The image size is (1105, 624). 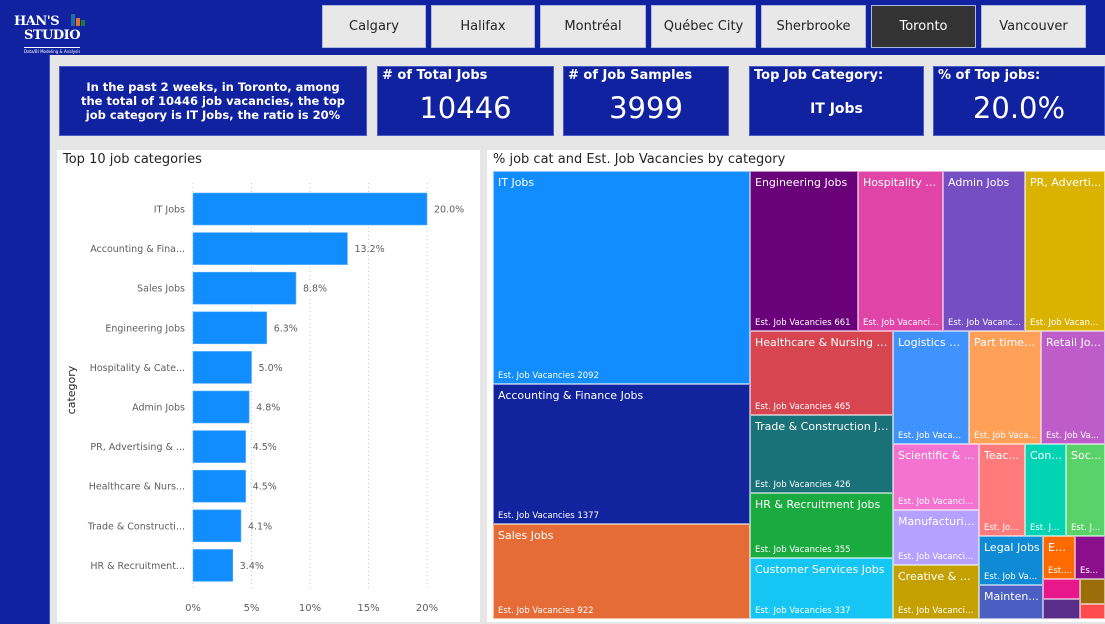 What do you see at coordinates (646, 108) in the screenshot?
I see `job-samples-value: 3999` at bounding box center [646, 108].